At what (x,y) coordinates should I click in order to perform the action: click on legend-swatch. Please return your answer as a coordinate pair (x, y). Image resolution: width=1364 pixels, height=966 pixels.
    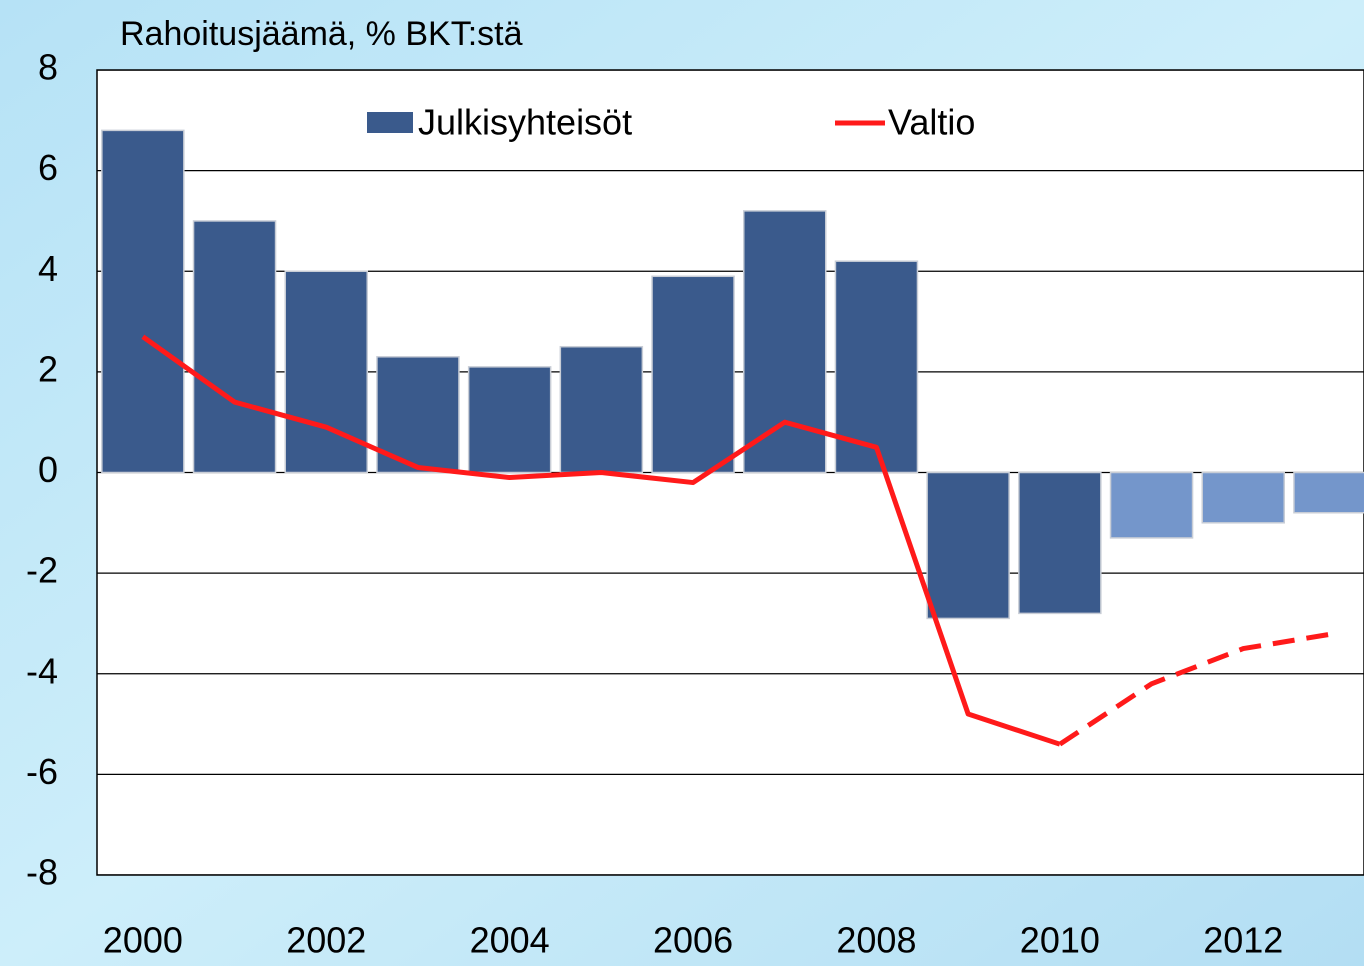
    Looking at the image, I should click on (390, 122).